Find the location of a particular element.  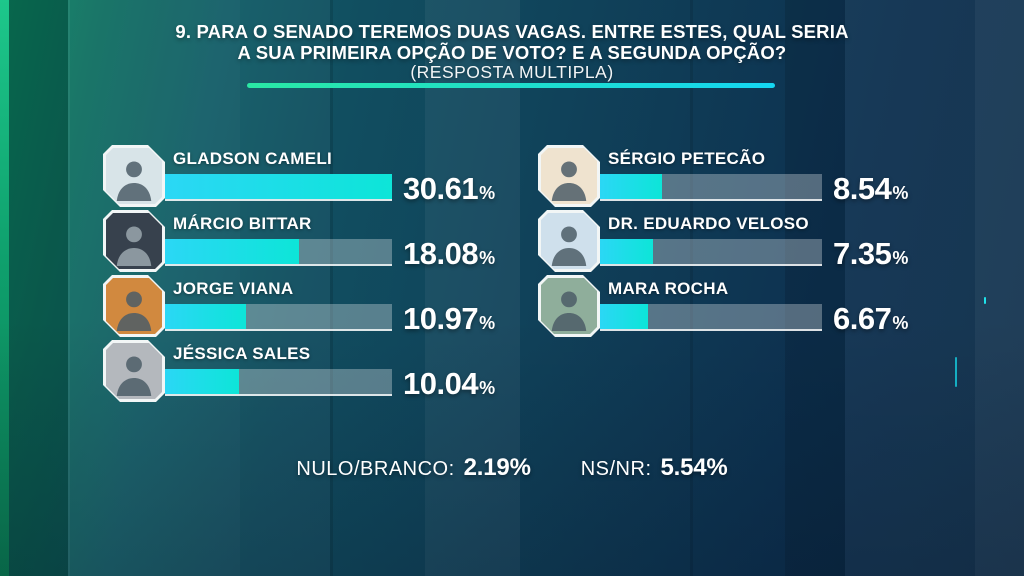

percentage-value: 10.97% is located at coordinates (449, 319).